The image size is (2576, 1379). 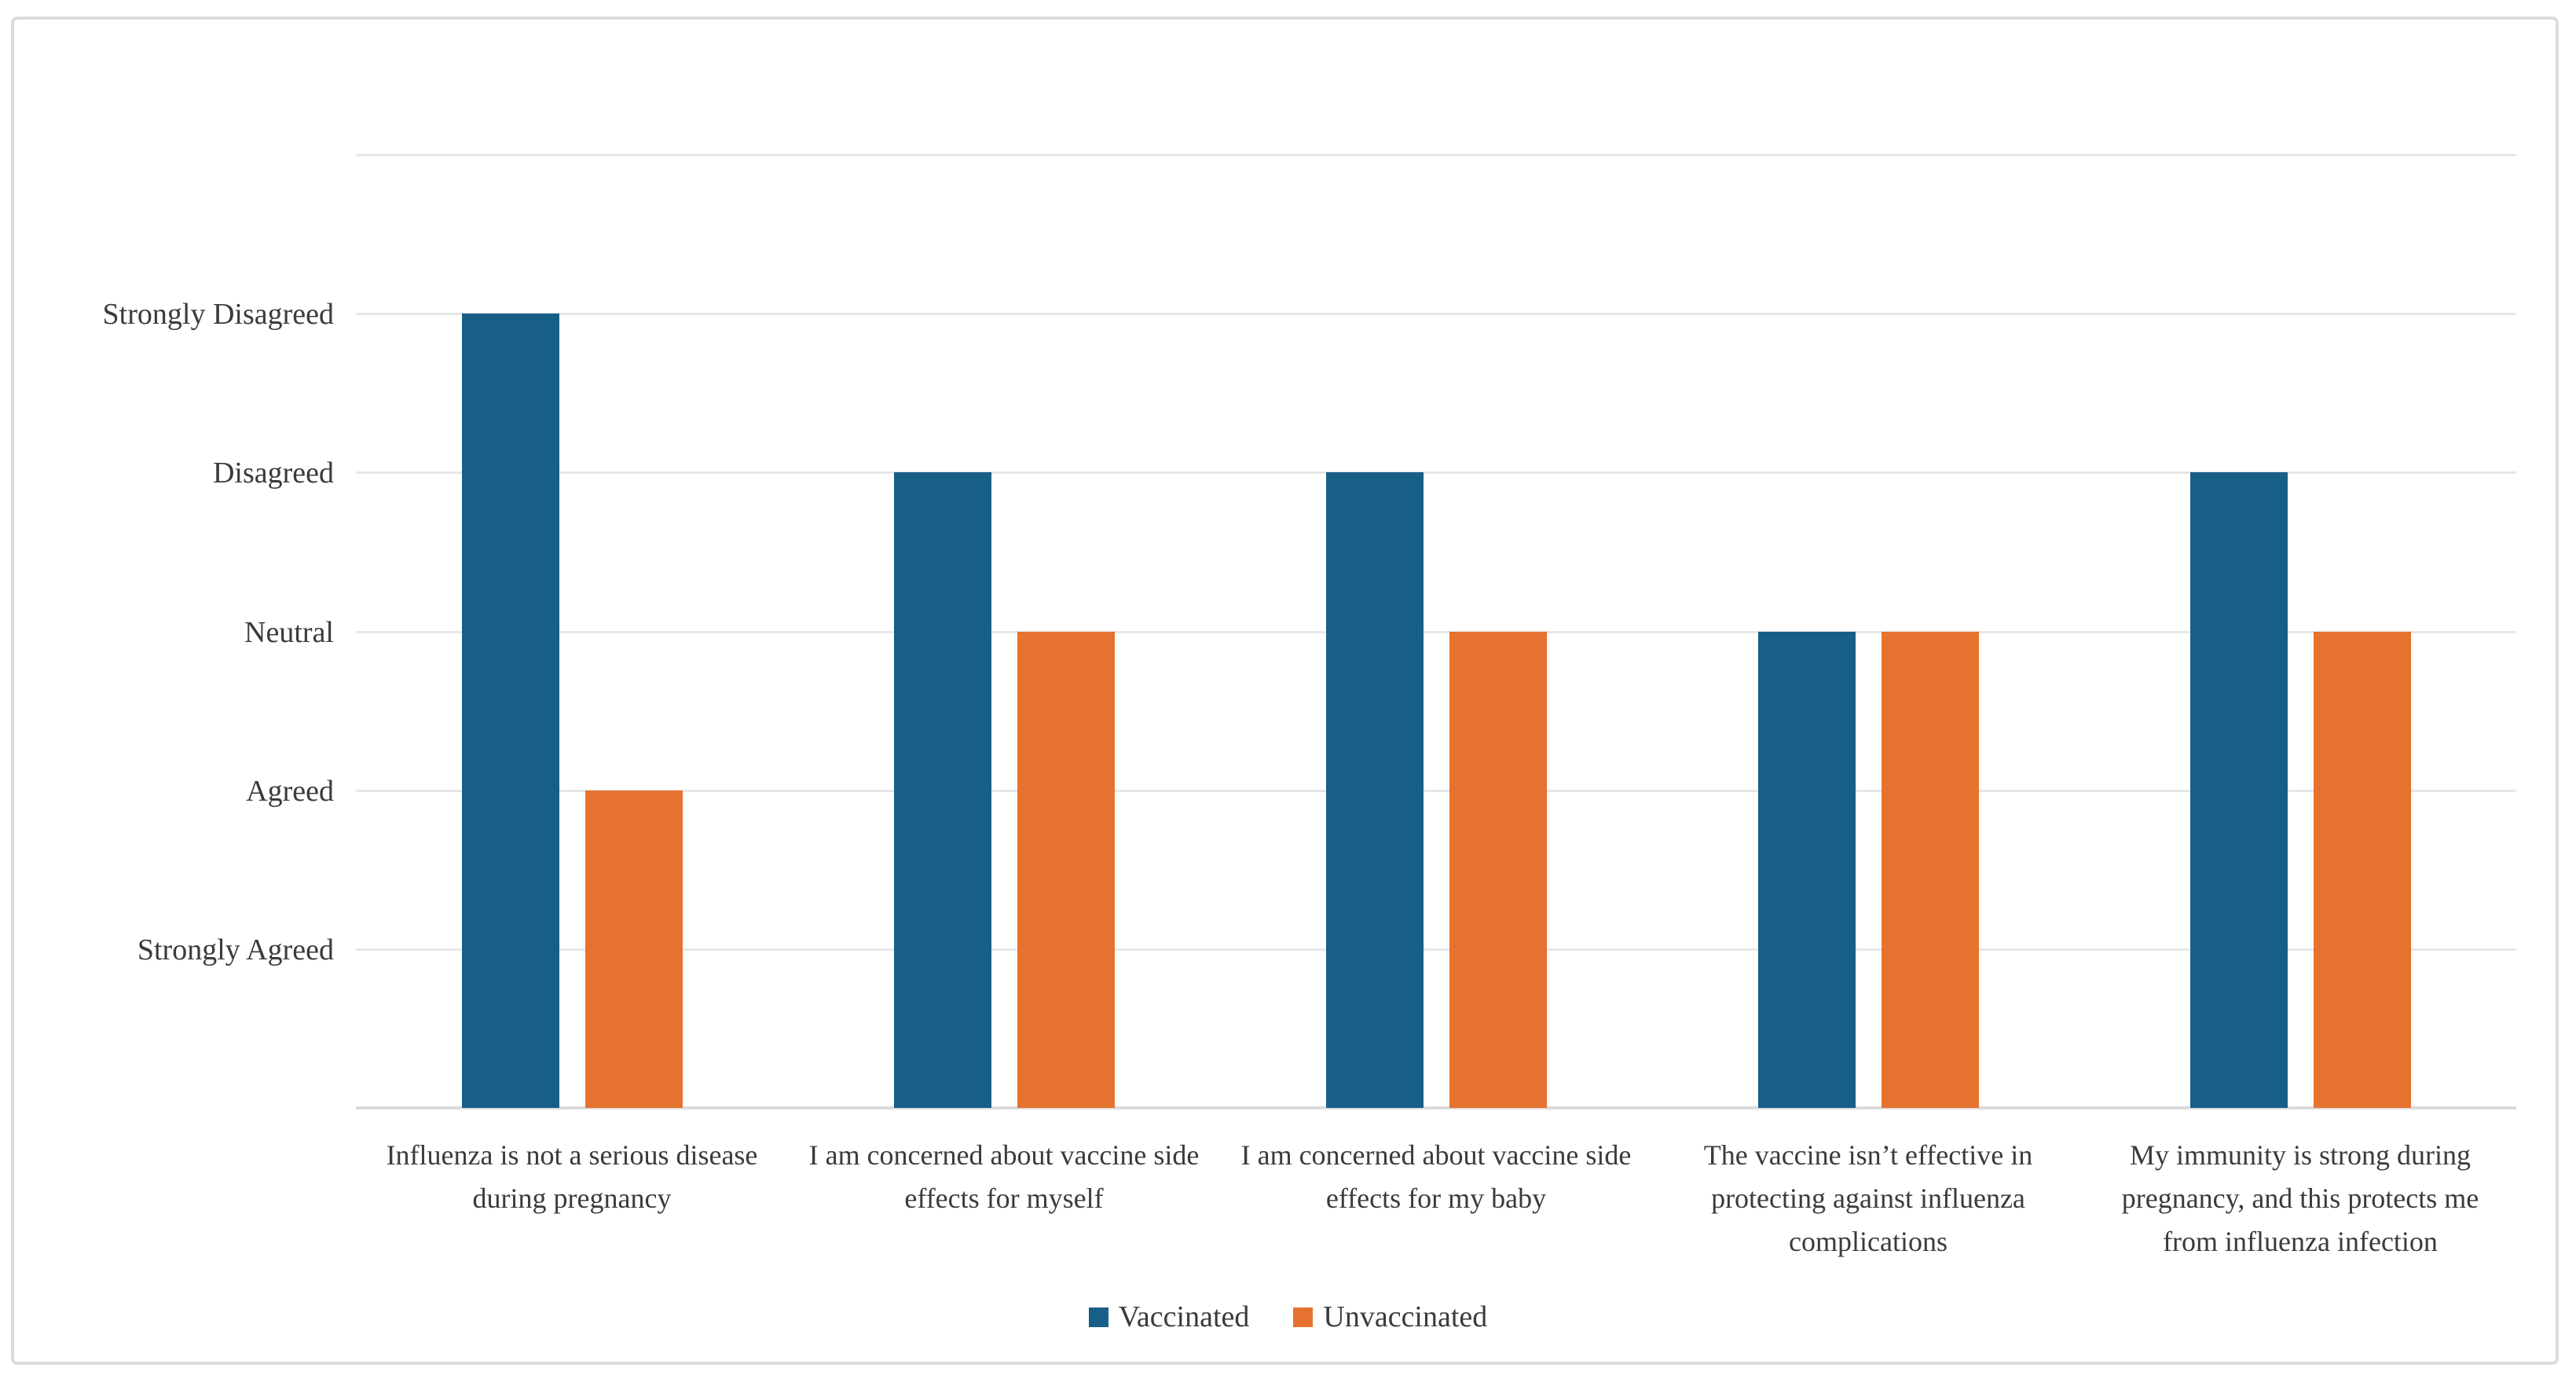 What do you see at coordinates (273, 473) in the screenshot?
I see `y-axis-label: Disagreed` at bounding box center [273, 473].